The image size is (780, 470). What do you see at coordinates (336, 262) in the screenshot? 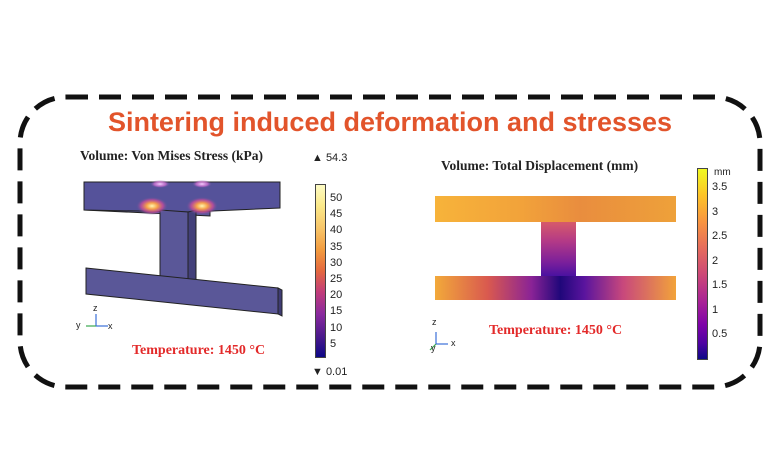
I see `stress-colorbar-tick-label: 30` at bounding box center [336, 262].